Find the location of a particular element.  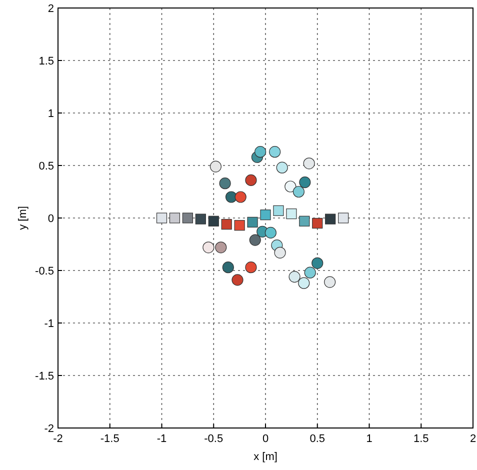

y-axis-title: y [m] is located at coordinates (23, 218).